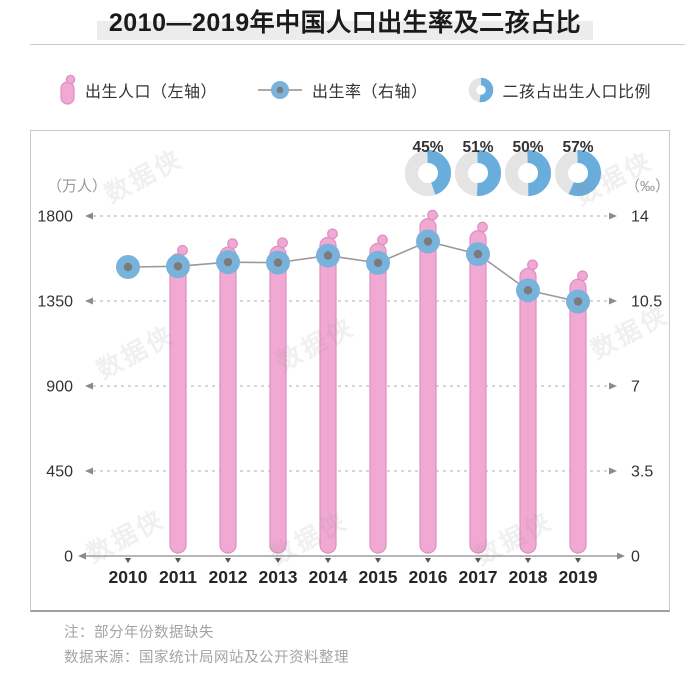 The image size is (690, 679). I want to click on second-child-pct-label: 51%, so click(477, 147).